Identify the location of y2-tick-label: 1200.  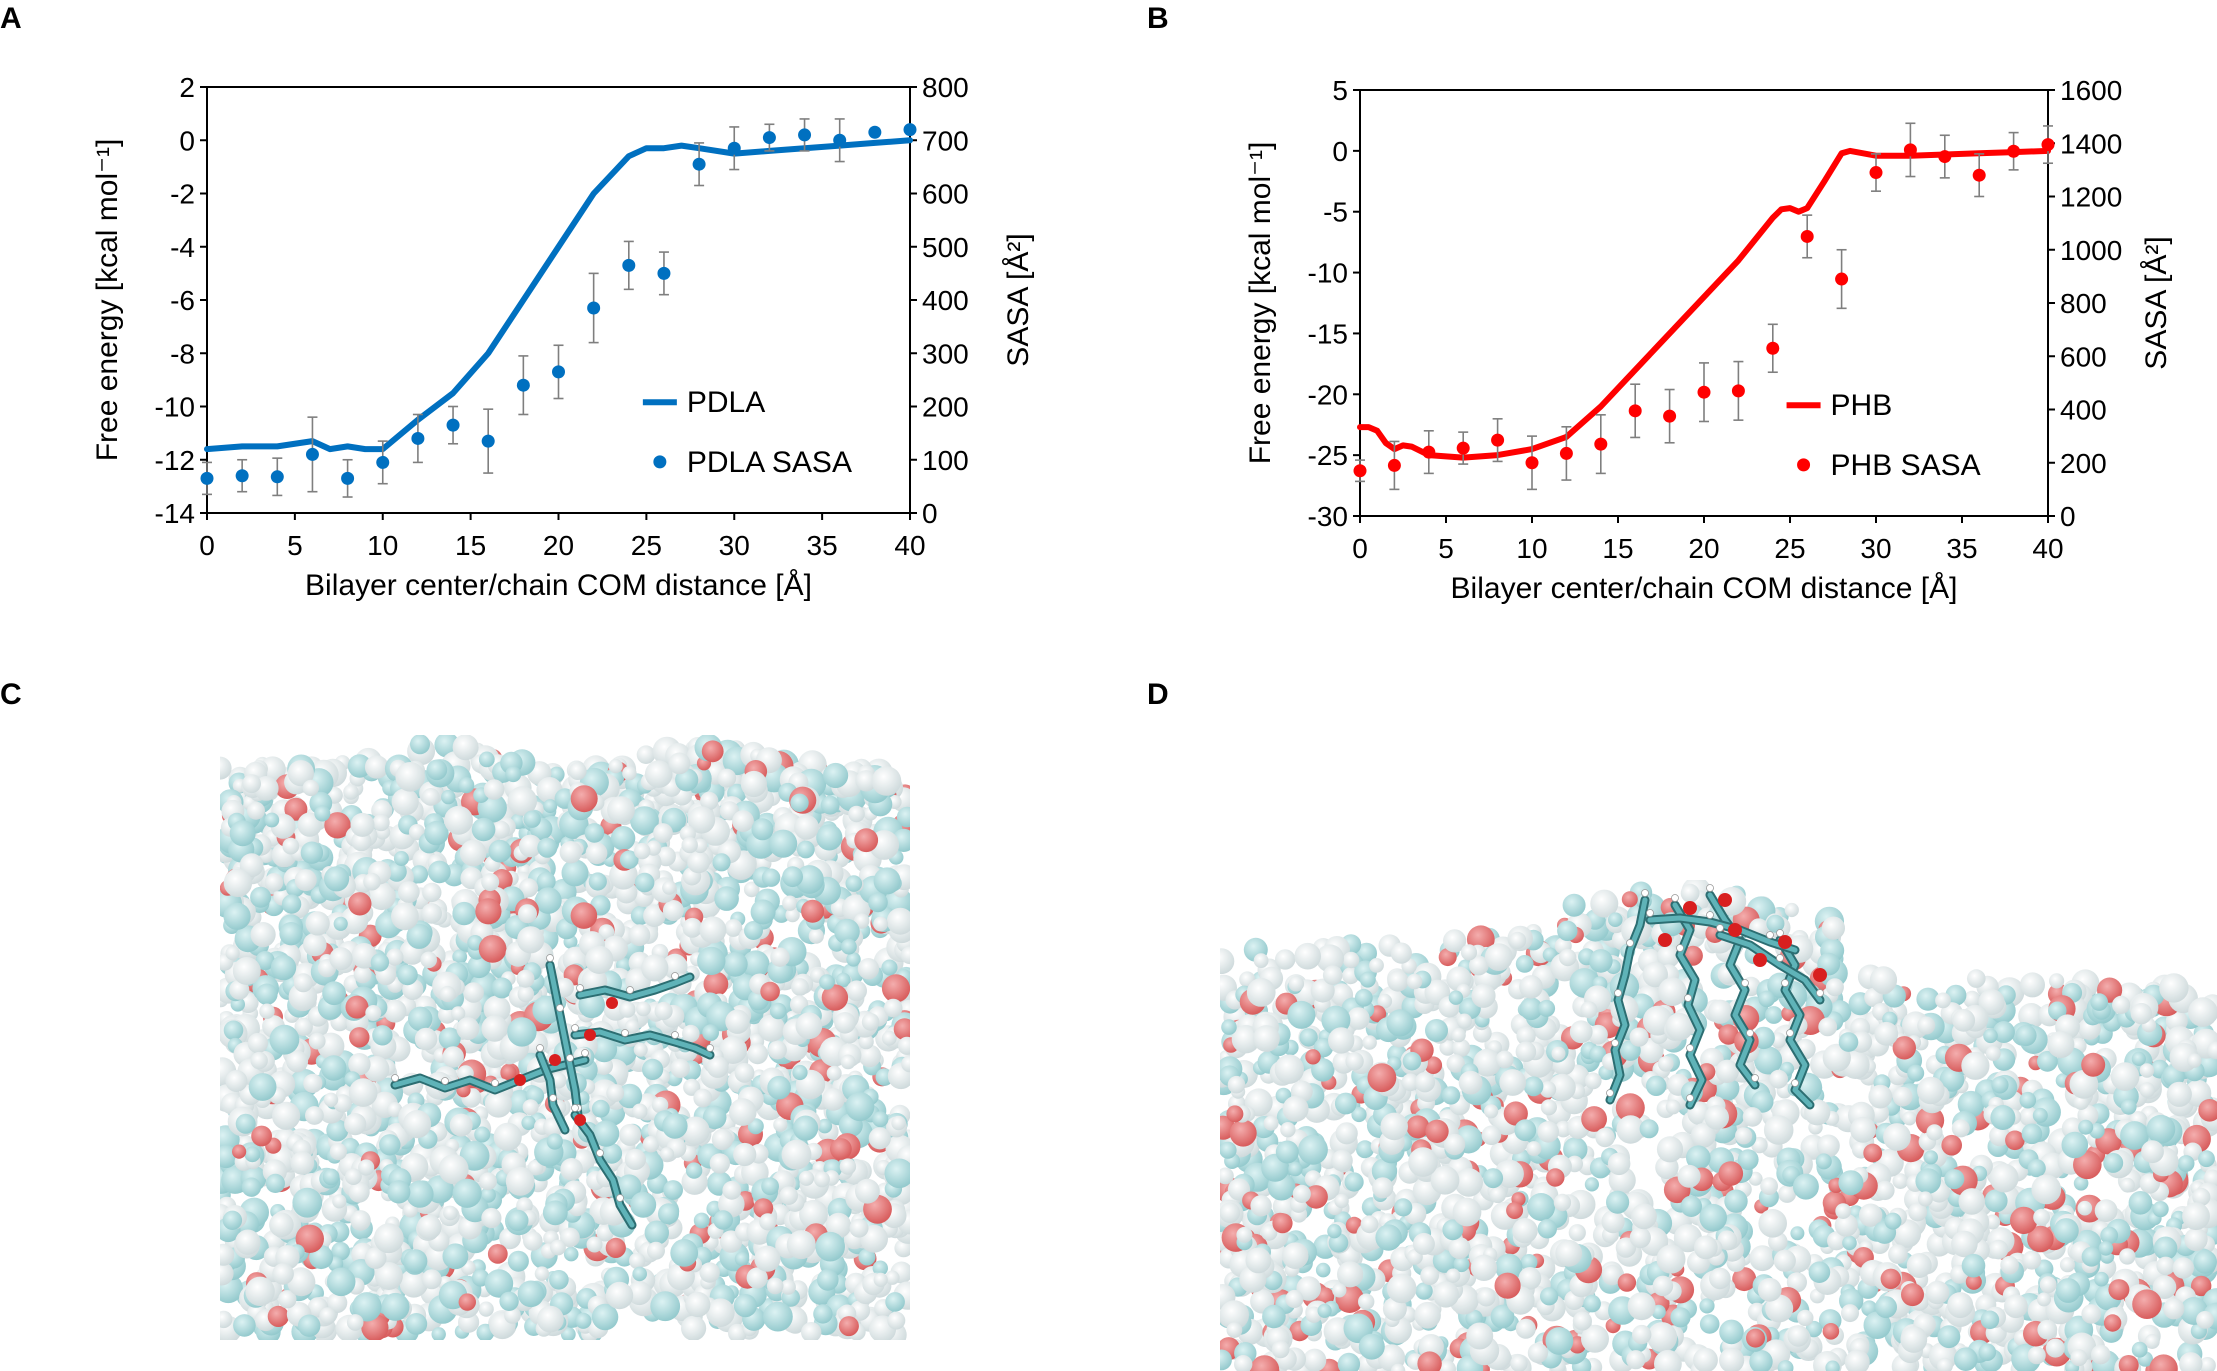
(2091, 197).